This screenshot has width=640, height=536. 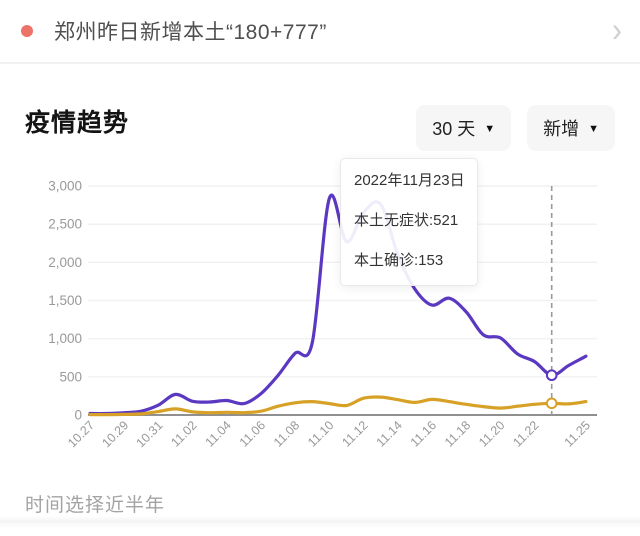 I want to click on x-axis-label: 11.14, so click(x=389, y=433).